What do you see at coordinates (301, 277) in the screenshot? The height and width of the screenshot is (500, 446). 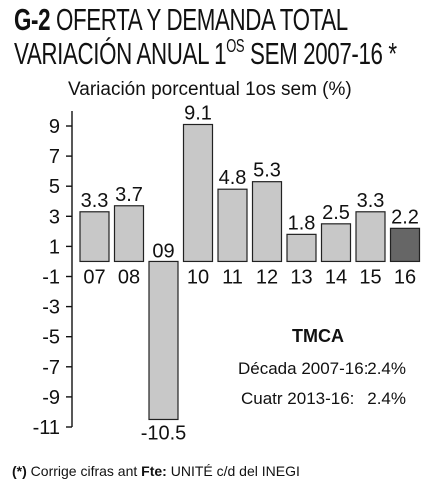 I see `x-tick-label: 13` at bounding box center [301, 277].